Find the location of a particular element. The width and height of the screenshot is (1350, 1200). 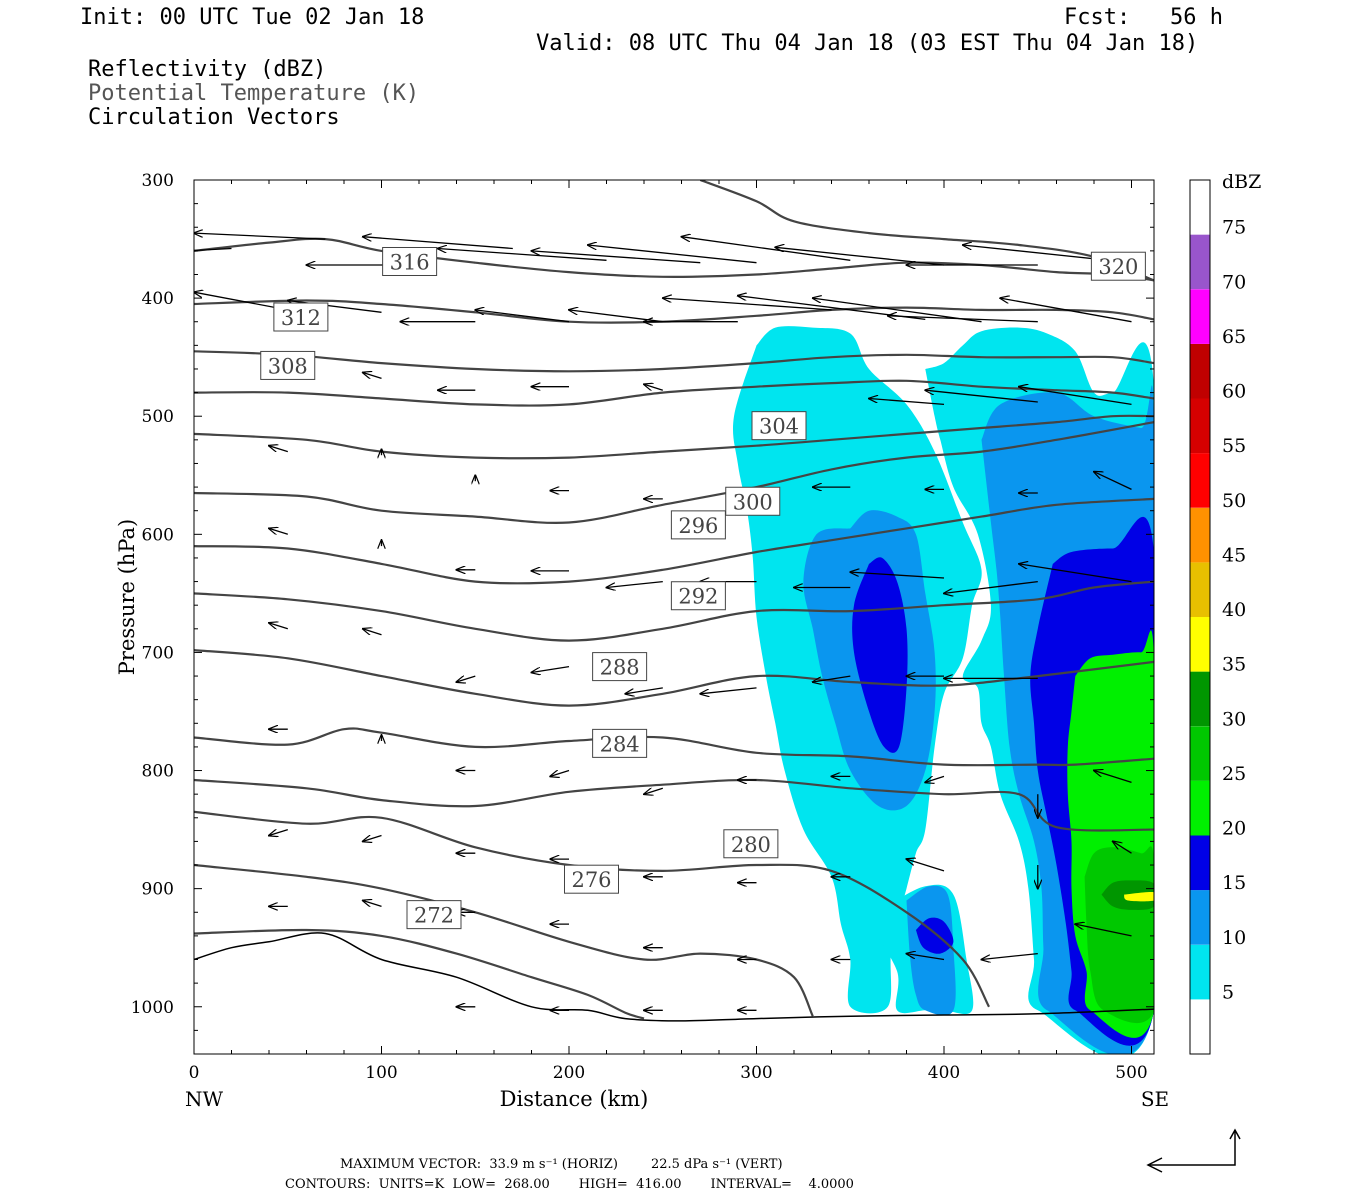

terrain-line is located at coordinates (674, 977).